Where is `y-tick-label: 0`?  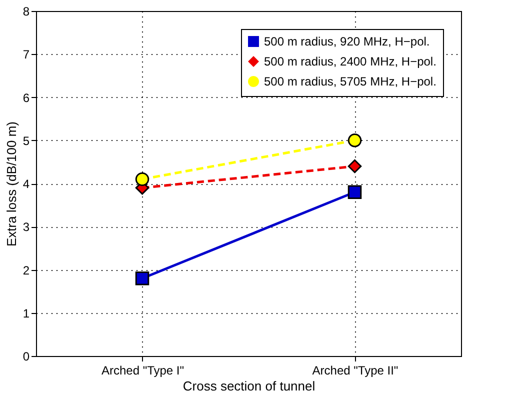 y-tick-label: 0 is located at coordinates (26, 357).